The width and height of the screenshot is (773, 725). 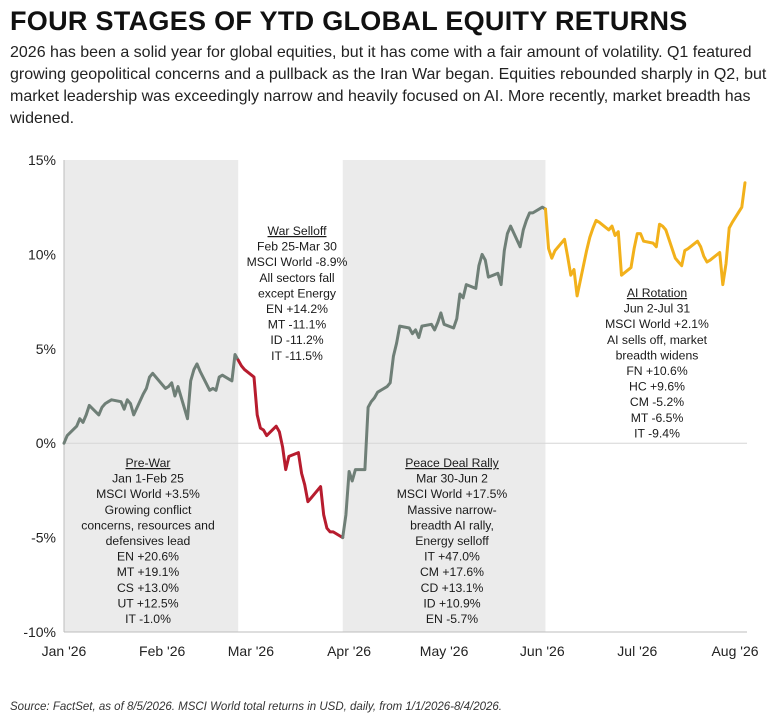 What do you see at coordinates (349, 651) in the screenshot?
I see `x-tick-label: Apr '26` at bounding box center [349, 651].